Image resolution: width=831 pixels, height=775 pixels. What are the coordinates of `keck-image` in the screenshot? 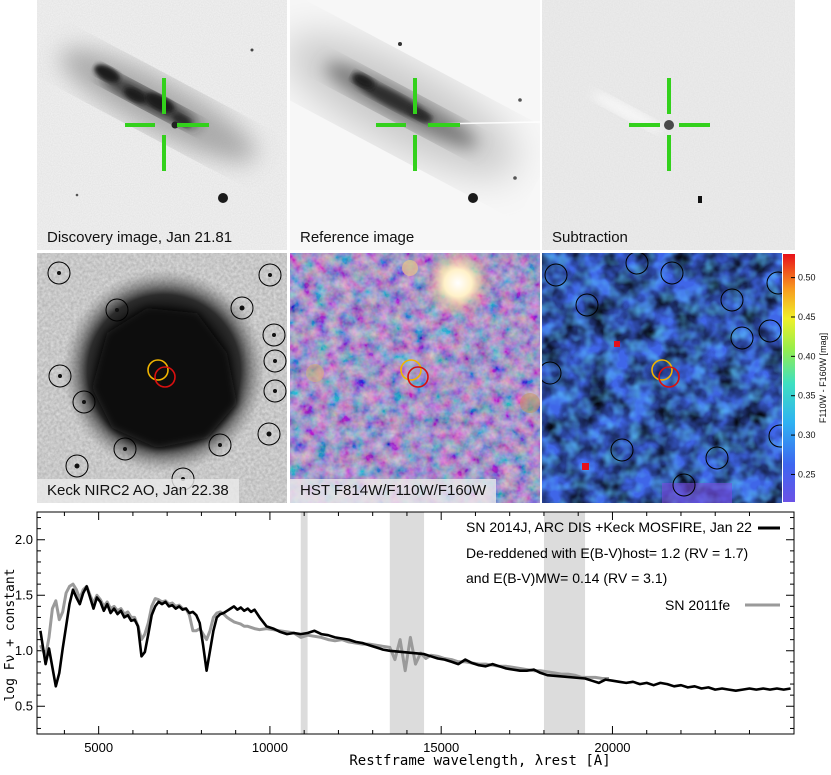 It's located at (162, 378).